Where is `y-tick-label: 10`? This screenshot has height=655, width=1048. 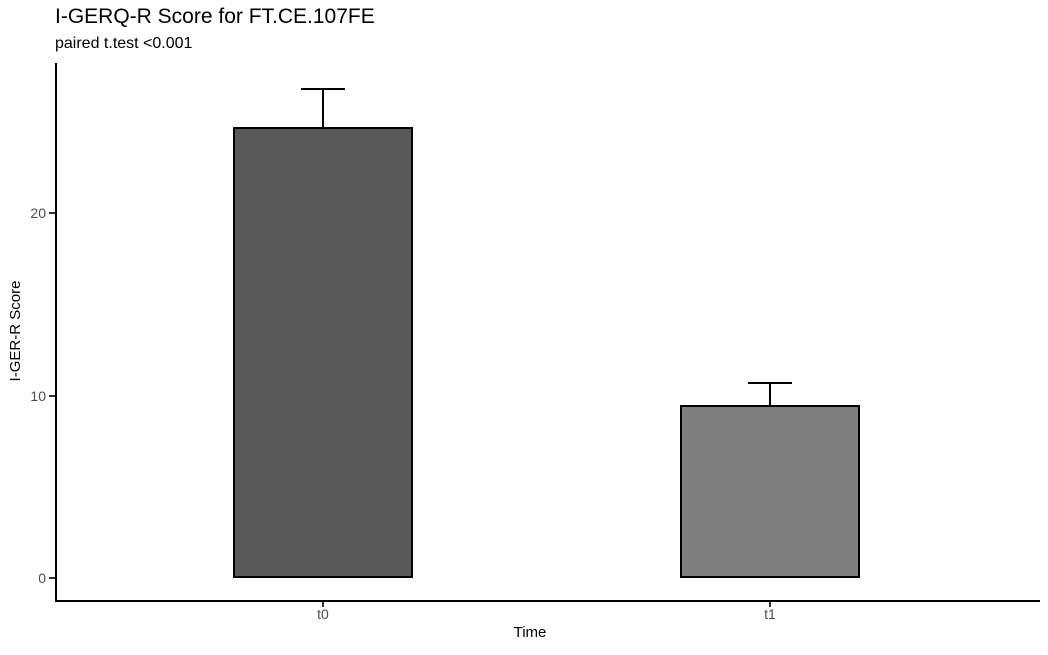 y-tick-label: 10 is located at coordinates (38, 395).